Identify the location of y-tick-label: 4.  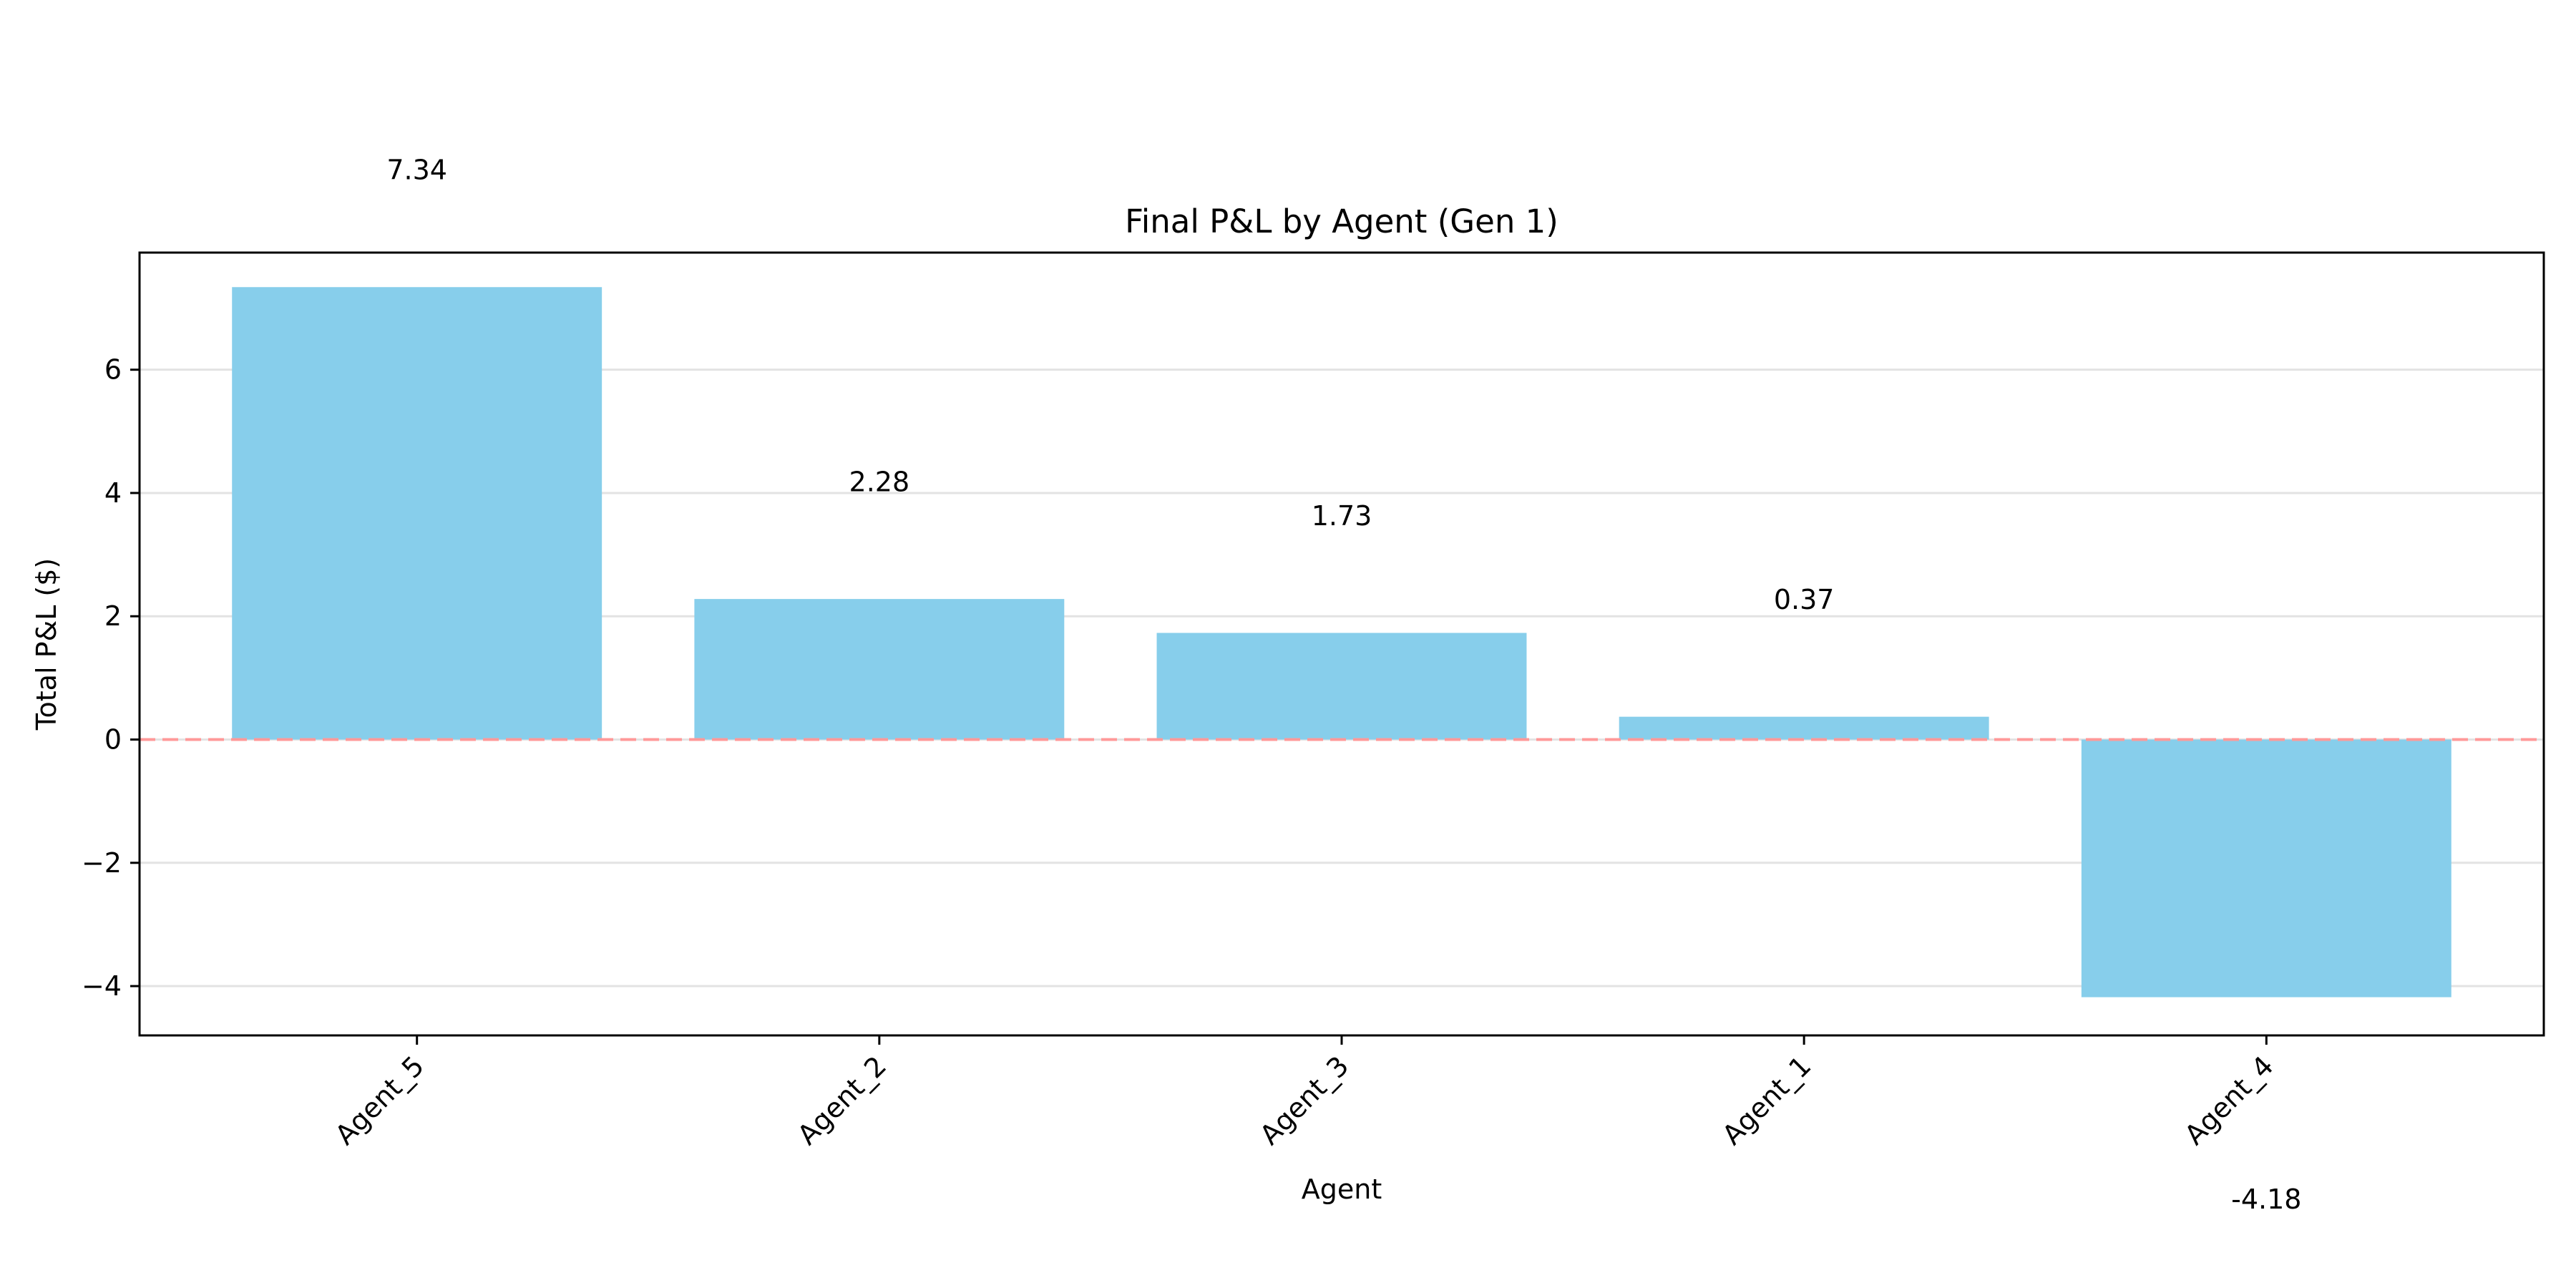
(113, 493).